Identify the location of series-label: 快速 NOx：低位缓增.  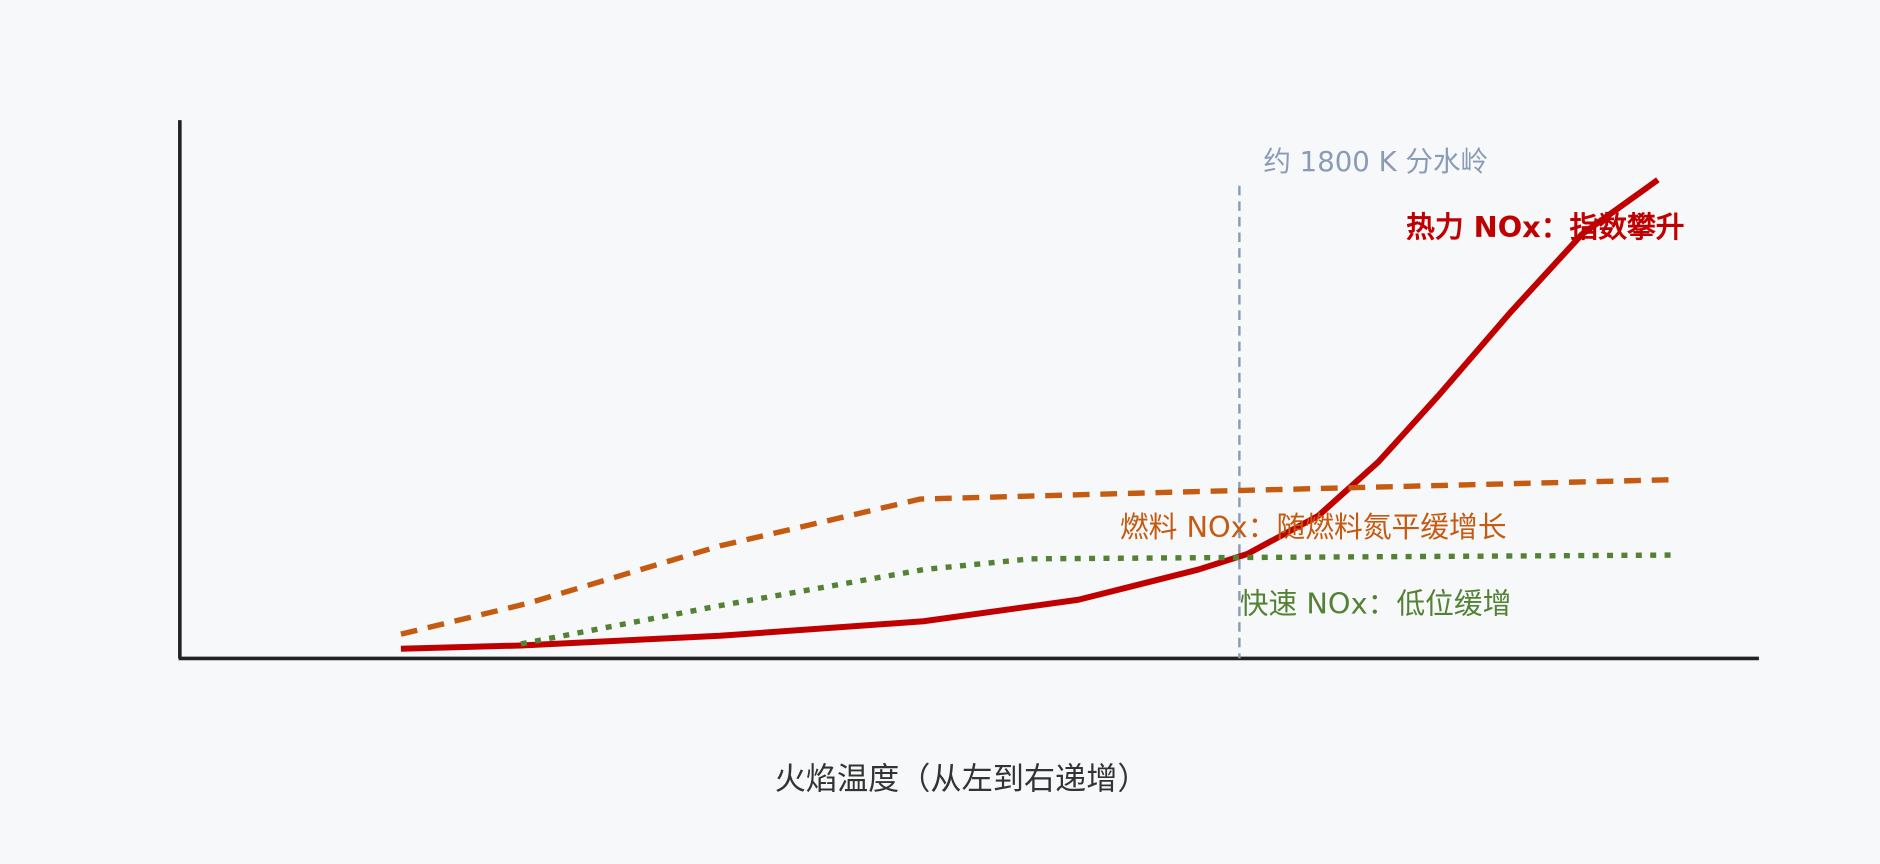
(1376, 604).